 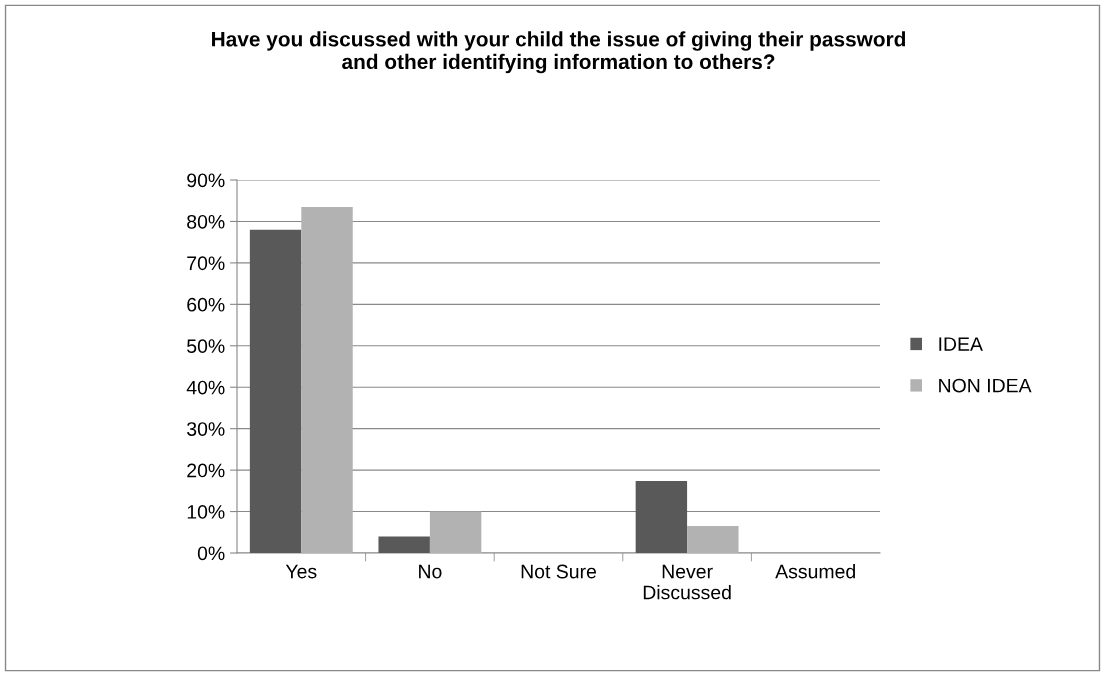 I want to click on x-tick-label: Yes, so click(x=301, y=571).